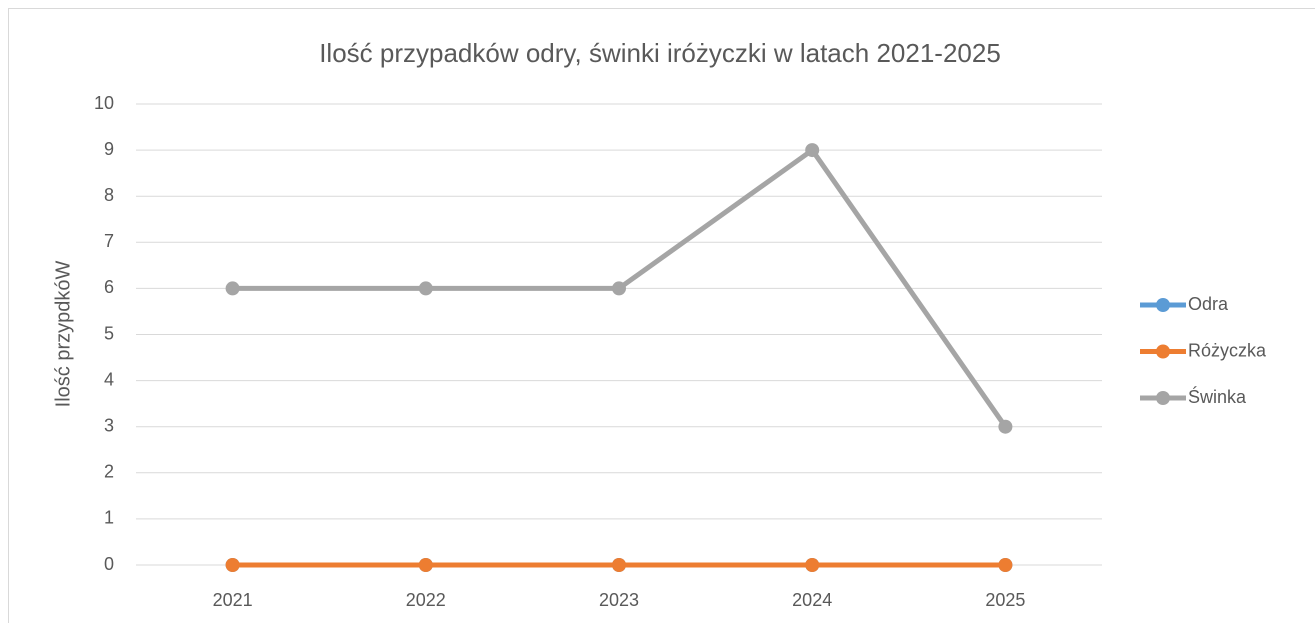  Describe the element at coordinates (109, 241) in the screenshot. I see `y-tick-label: 7` at that location.